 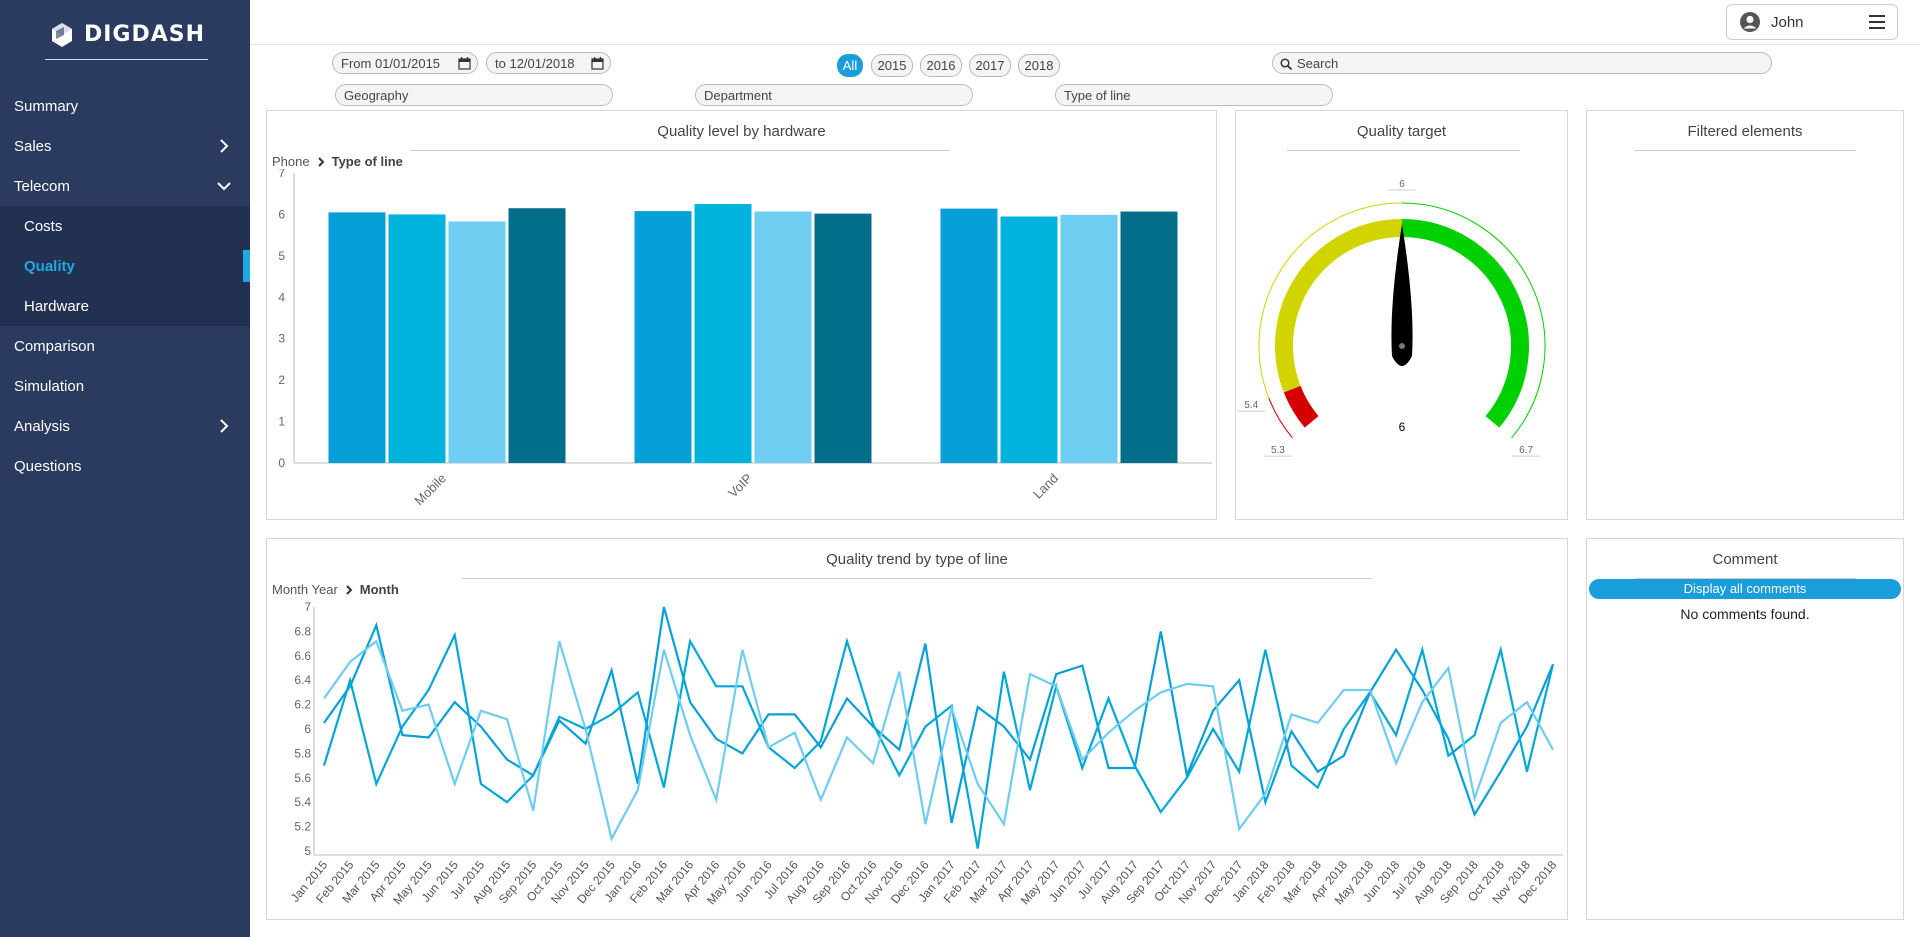 What do you see at coordinates (1194, 95) in the screenshot?
I see `type-of-line-filter: Type of line` at bounding box center [1194, 95].